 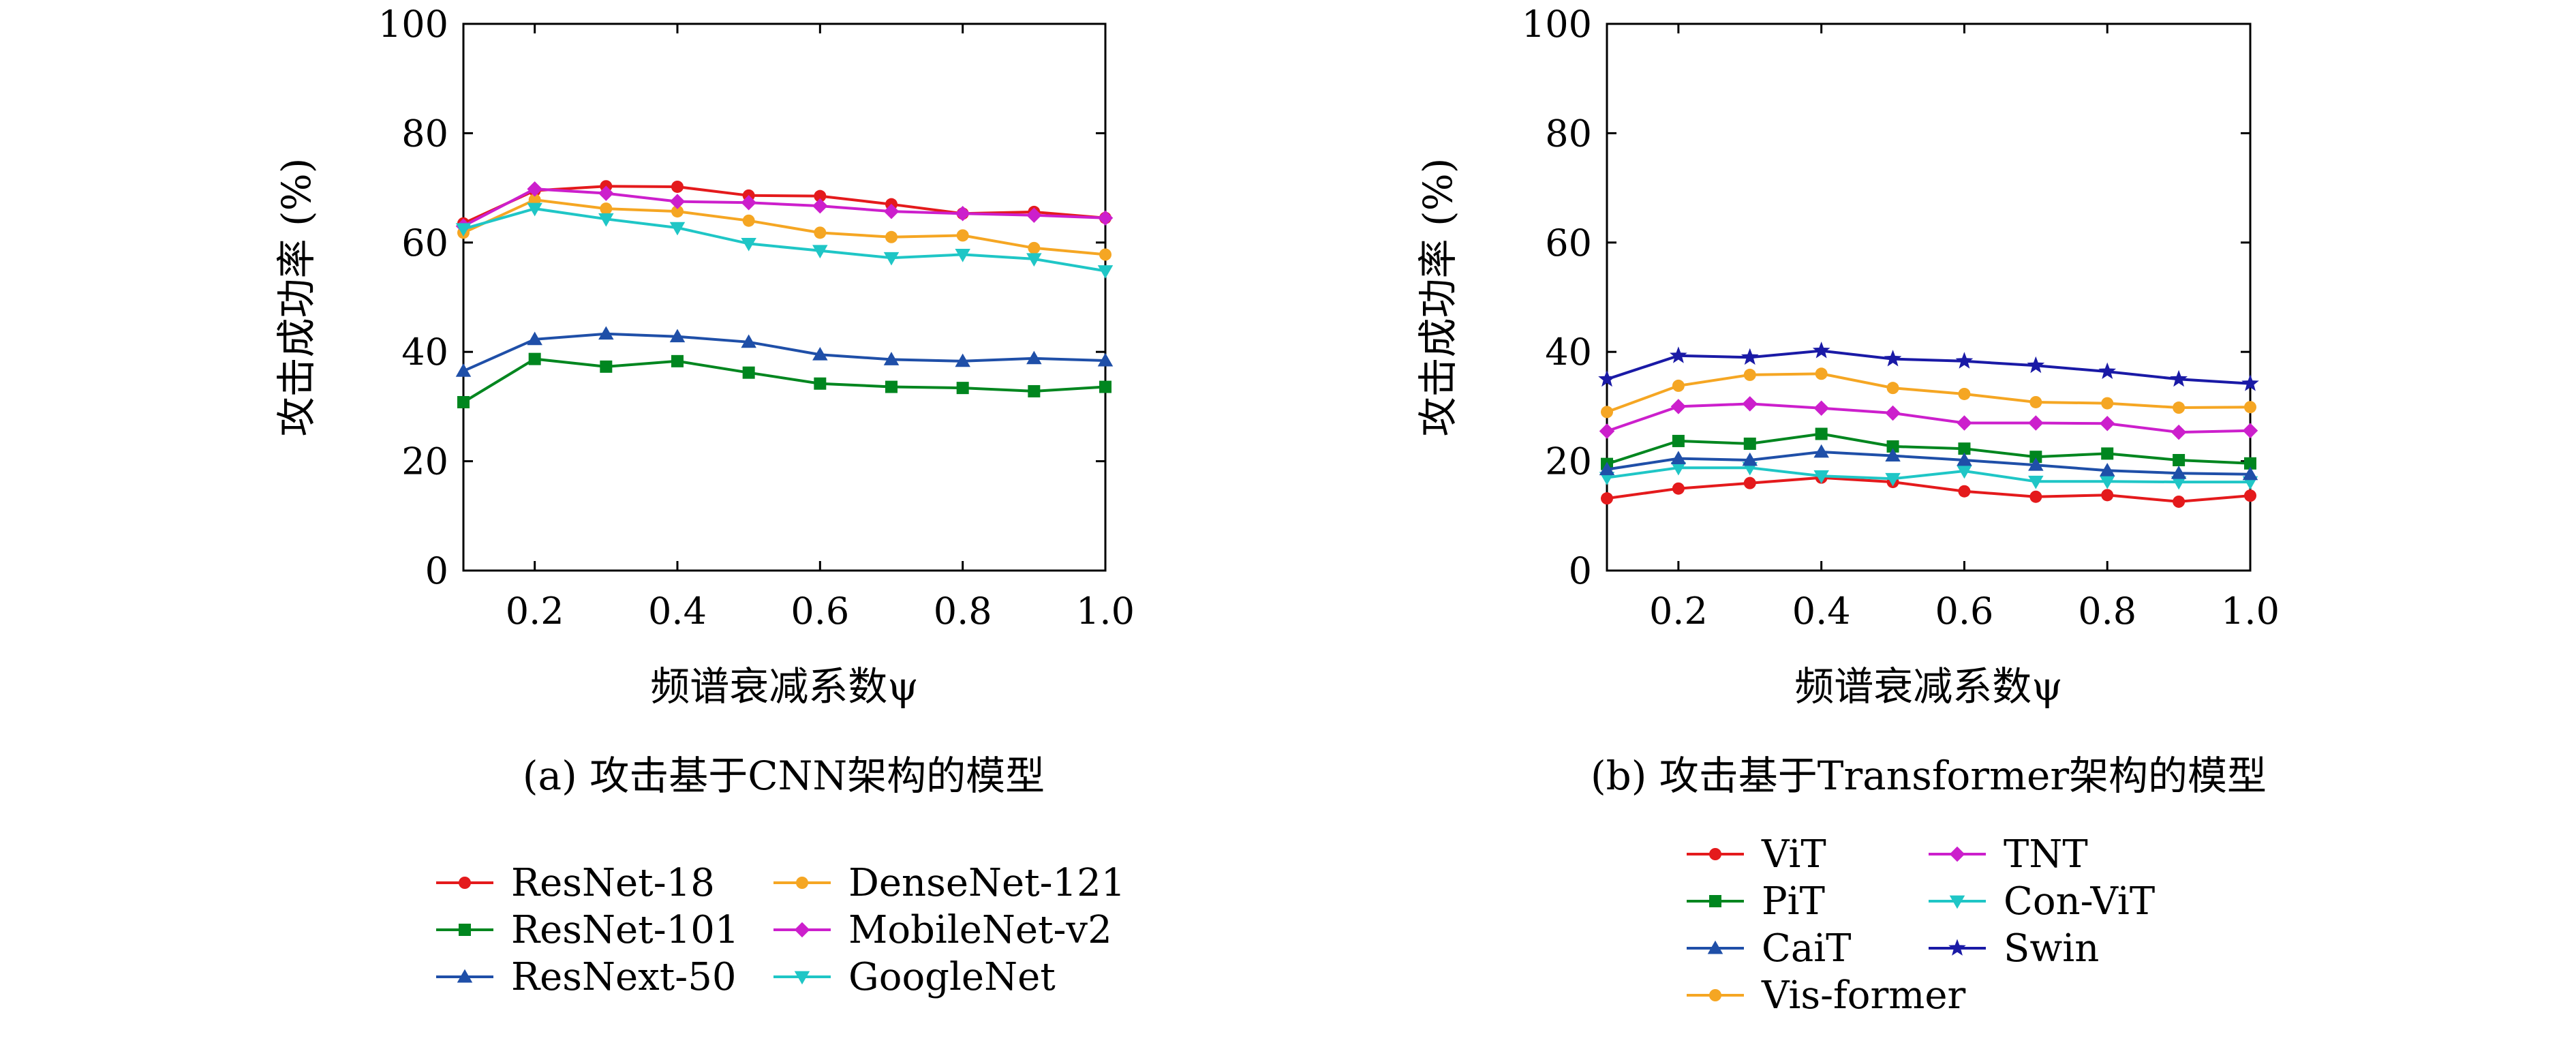 I want to click on legend-item: GoogleNet, so click(x=914, y=977).